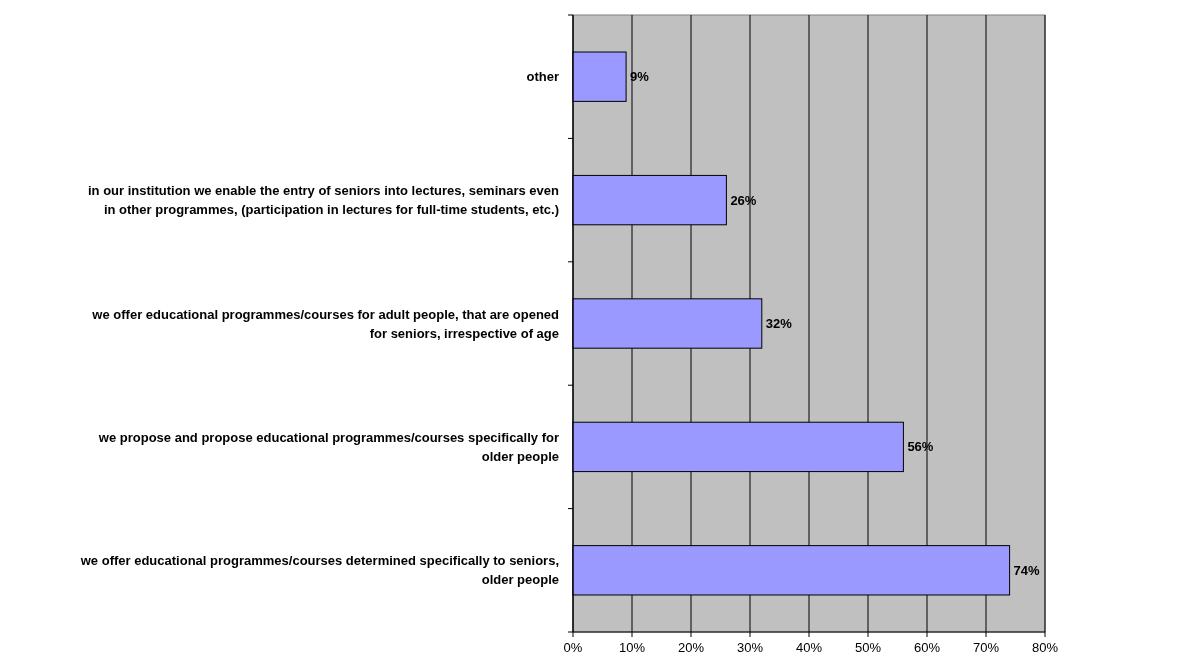  Describe the element at coordinates (750, 647) in the screenshot. I see `x-tick-label: 30%` at that location.